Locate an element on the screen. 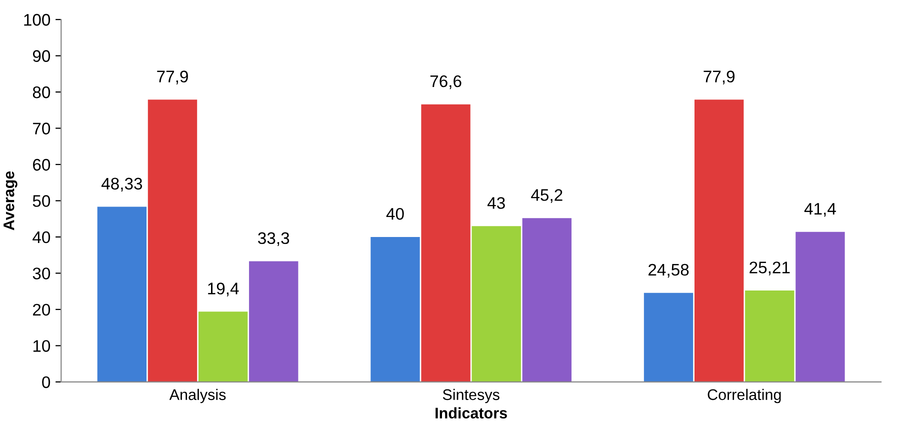 This screenshot has width=899, height=434. data-label: 19,4 is located at coordinates (223, 289).